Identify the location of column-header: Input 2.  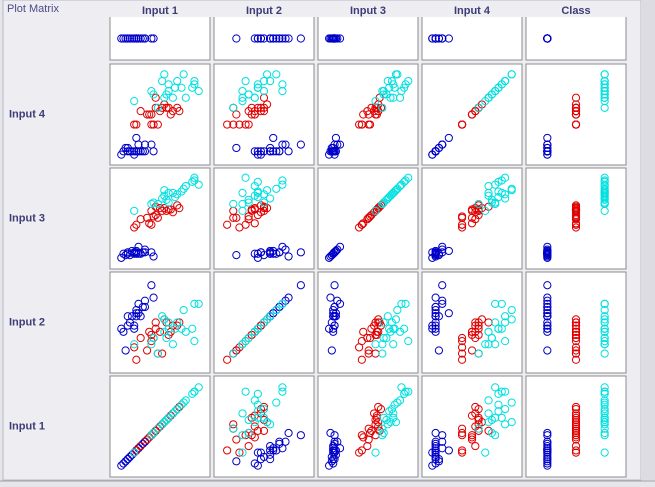
(264, 11).